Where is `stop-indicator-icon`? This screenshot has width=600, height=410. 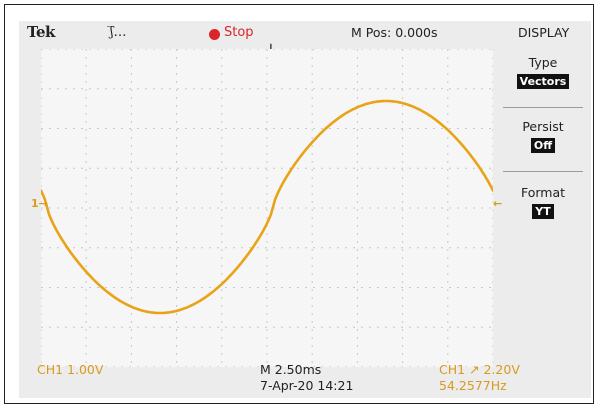 stop-indicator-icon is located at coordinates (214, 34).